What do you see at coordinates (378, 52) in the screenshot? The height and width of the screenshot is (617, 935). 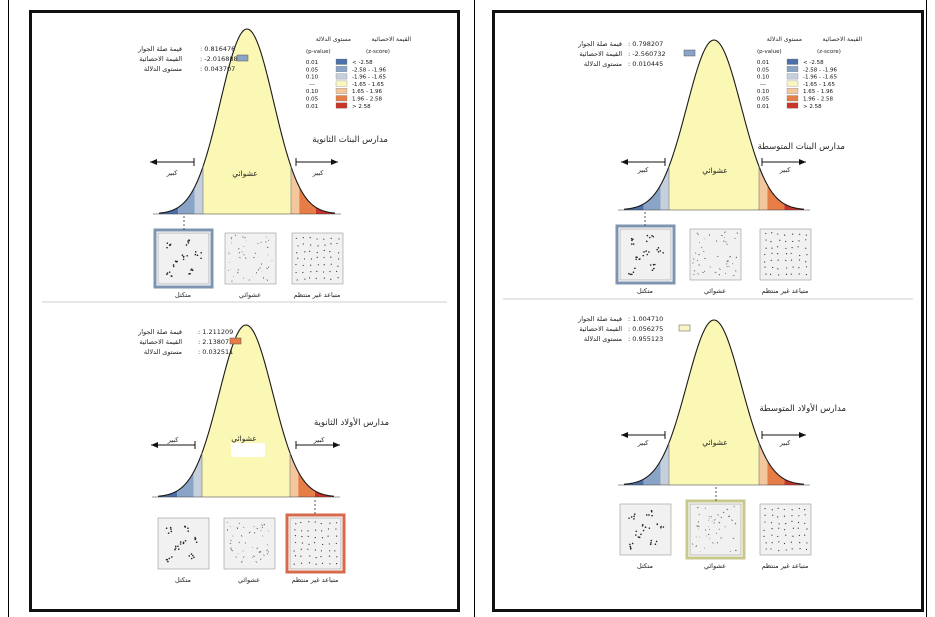 I see `legend-sub-z: (z-score)` at bounding box center [378, 52].